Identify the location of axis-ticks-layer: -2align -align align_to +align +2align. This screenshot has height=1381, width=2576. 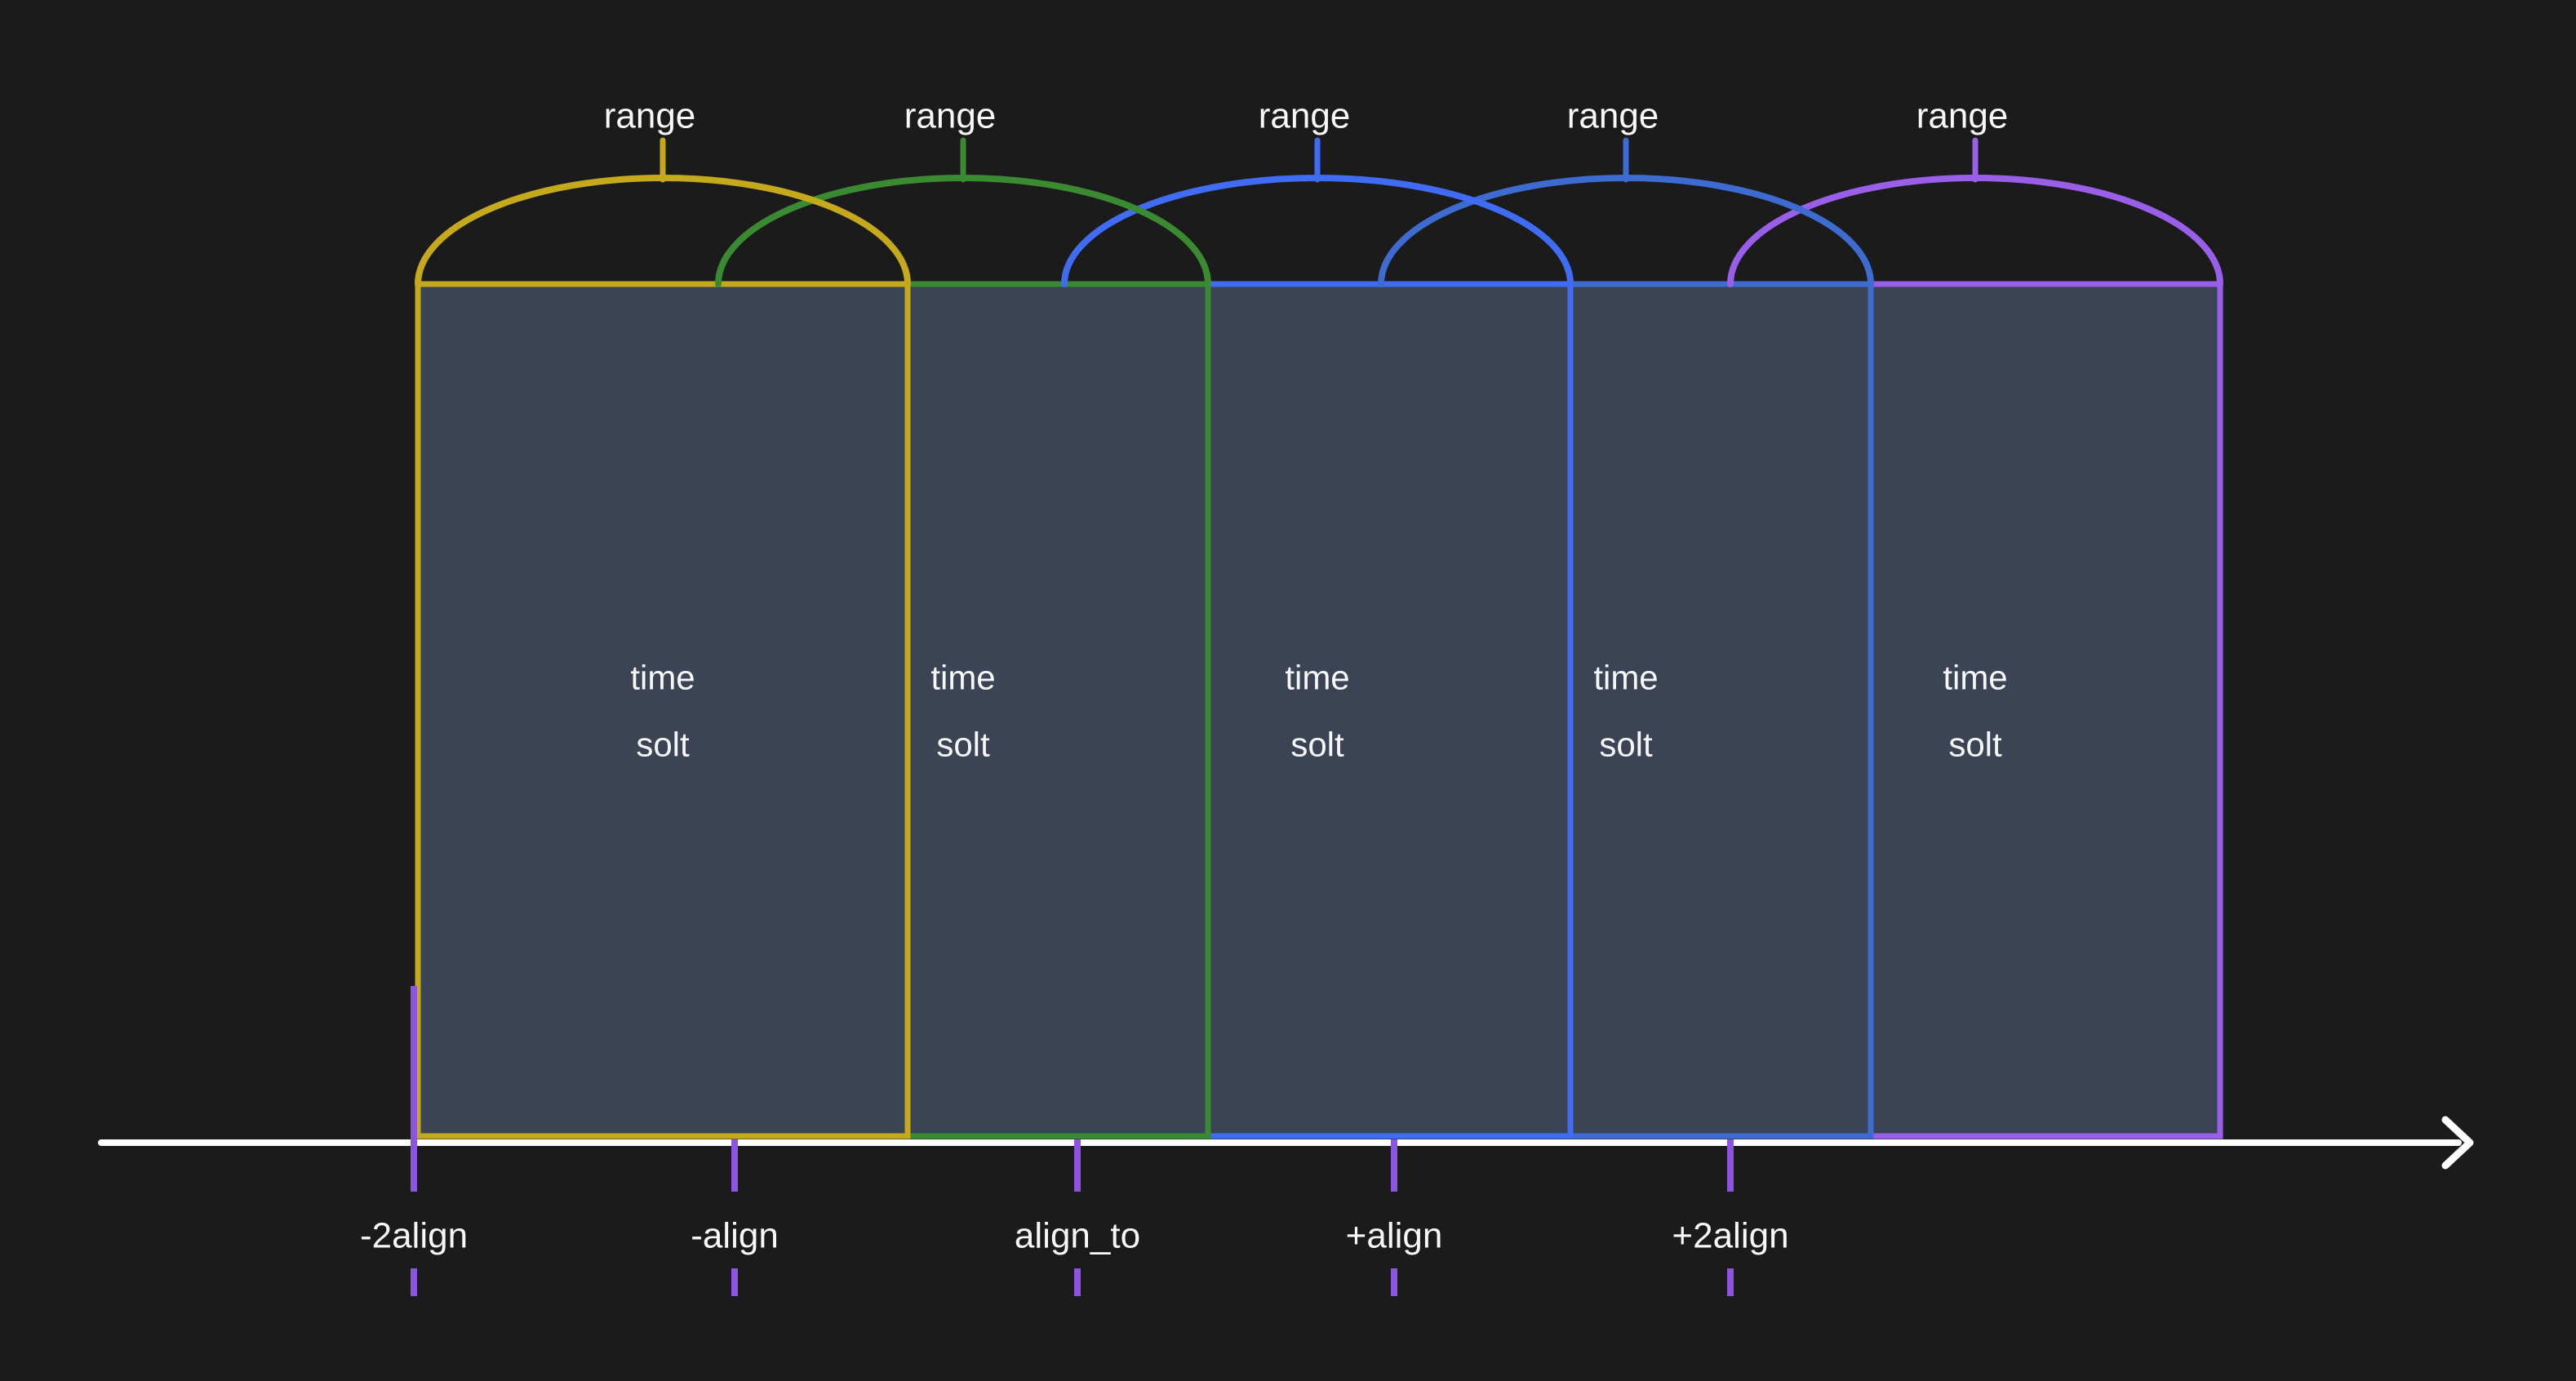
(1074, 1141).